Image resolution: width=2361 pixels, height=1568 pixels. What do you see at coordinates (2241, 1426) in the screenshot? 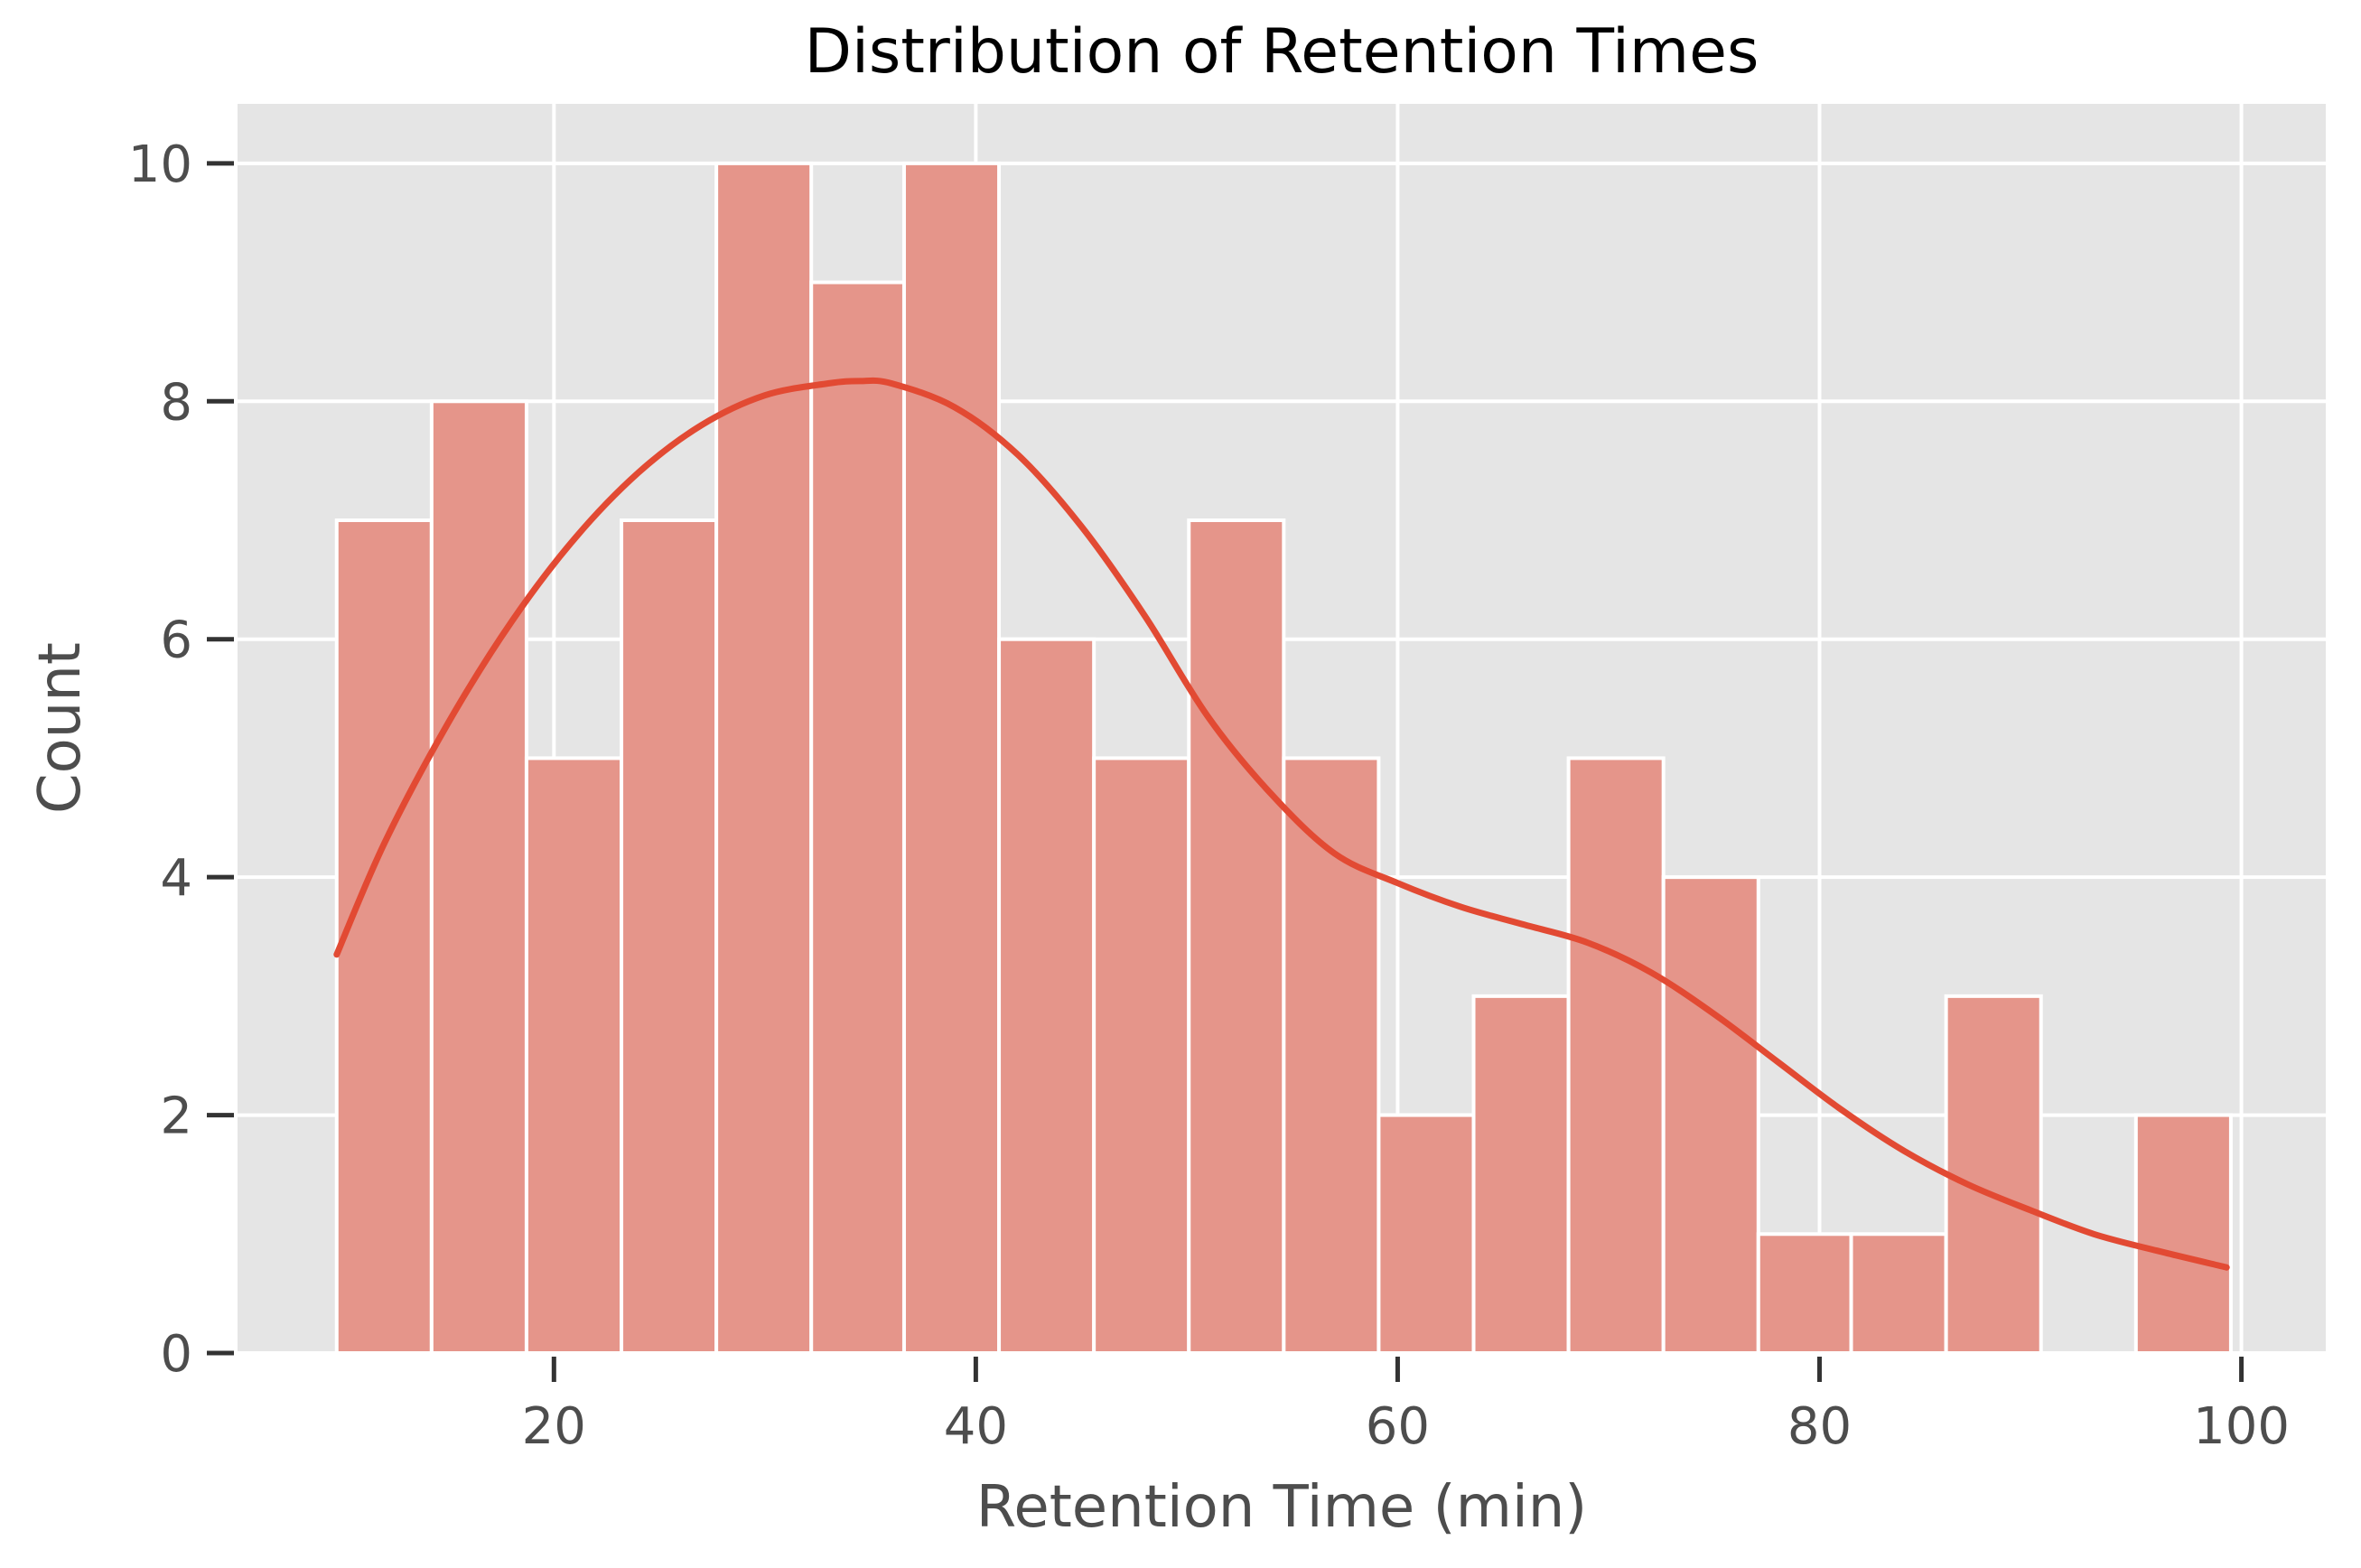
I see `x-tick-label: 100` at bounding box center [2241, 1426].